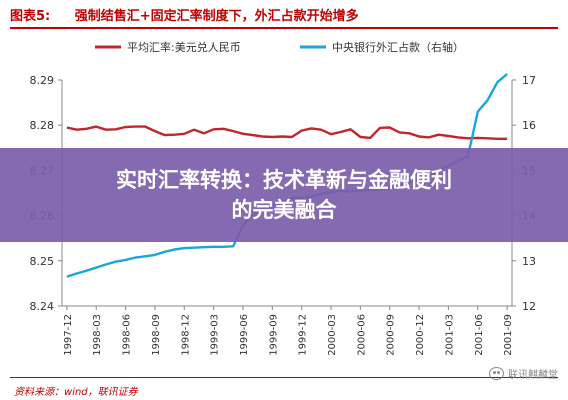 This screenshot has width=568, height=400. Describe the element at coordinates (529, 306) in the screenshot. I see `right-tick-label: 12` at that location.